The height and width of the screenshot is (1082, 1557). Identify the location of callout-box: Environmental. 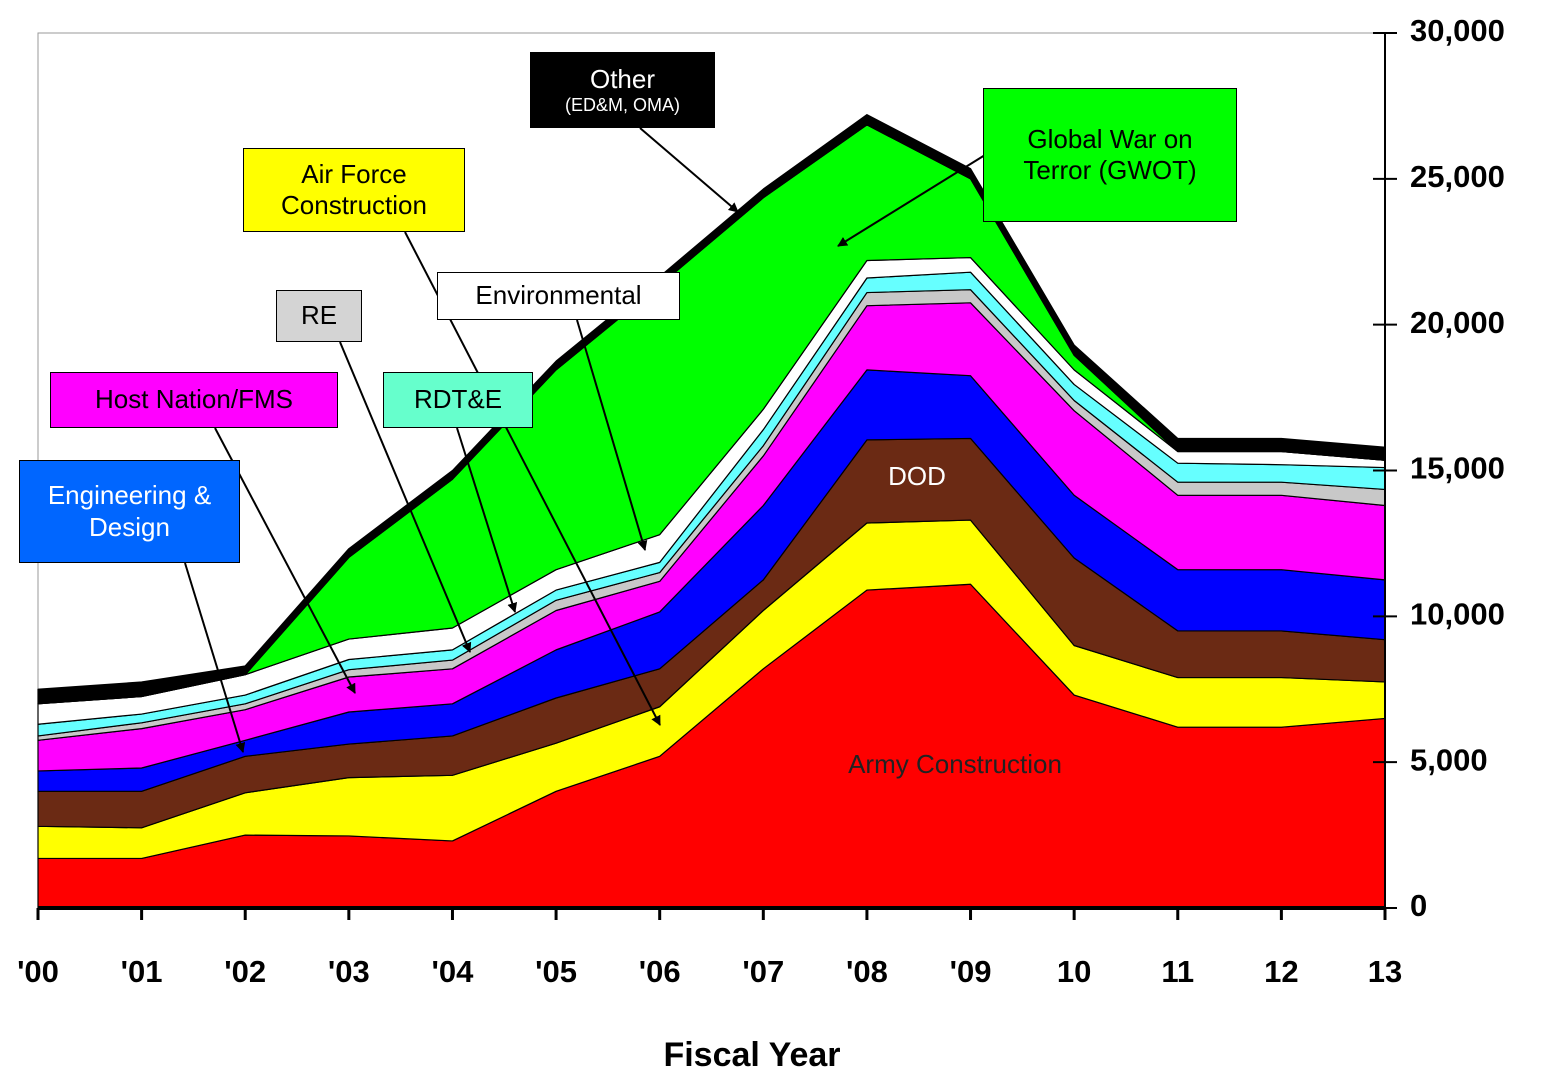
(558, 296).